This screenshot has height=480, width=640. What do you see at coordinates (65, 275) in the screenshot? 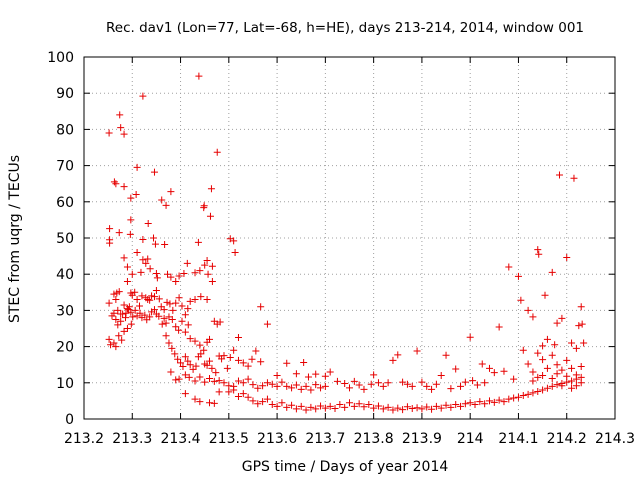
I see `y-tick-label: 40` at bounding box center [65, 275].